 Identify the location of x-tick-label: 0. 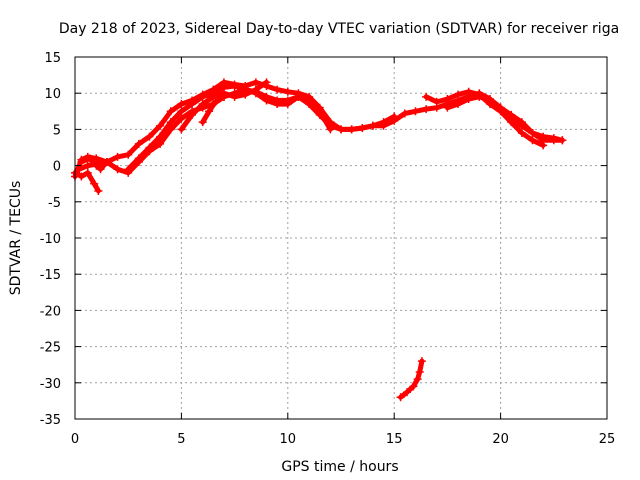
(75, 439).